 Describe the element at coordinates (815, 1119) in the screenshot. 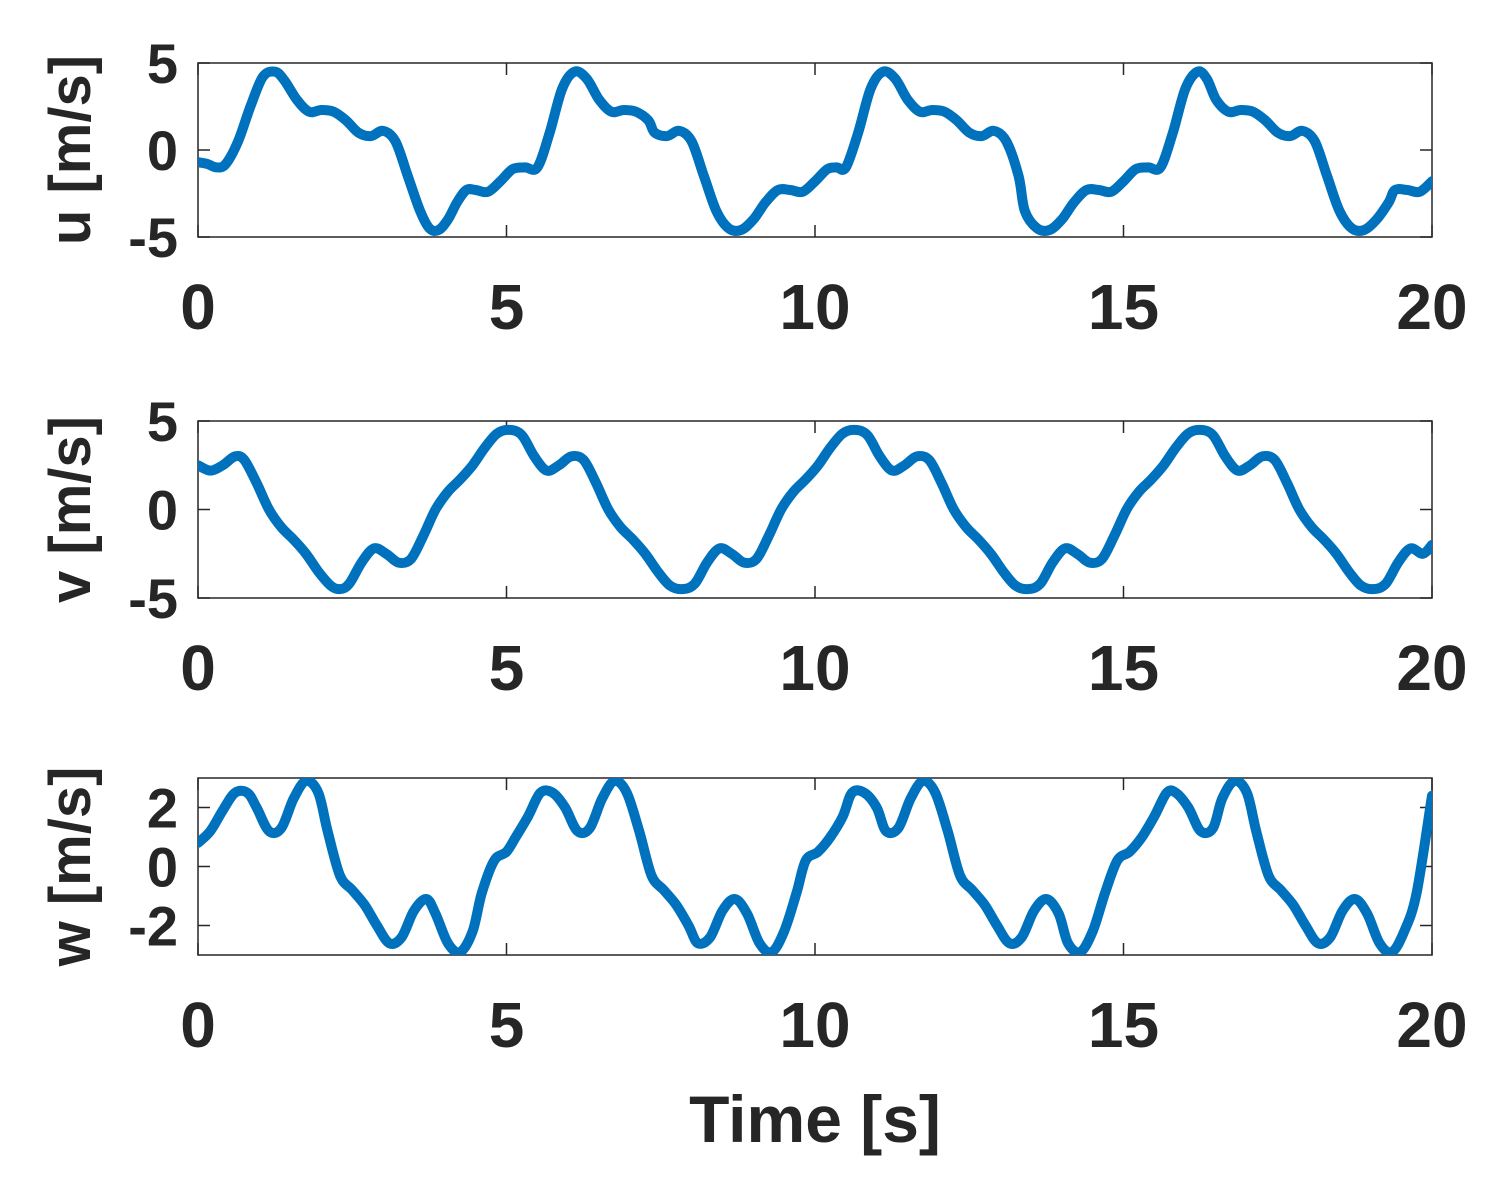

I see `x-axis-label: Time [s]` at that location.